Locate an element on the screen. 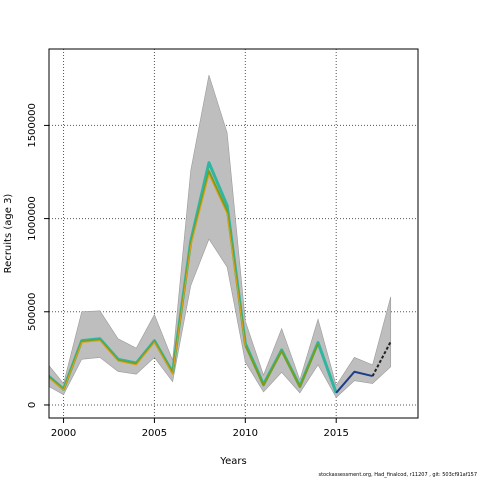 Image resolution: width=480 pixels, height=480 pixels. y-axis-title: Recruits (age 3) is located at coordinates (8, 234).